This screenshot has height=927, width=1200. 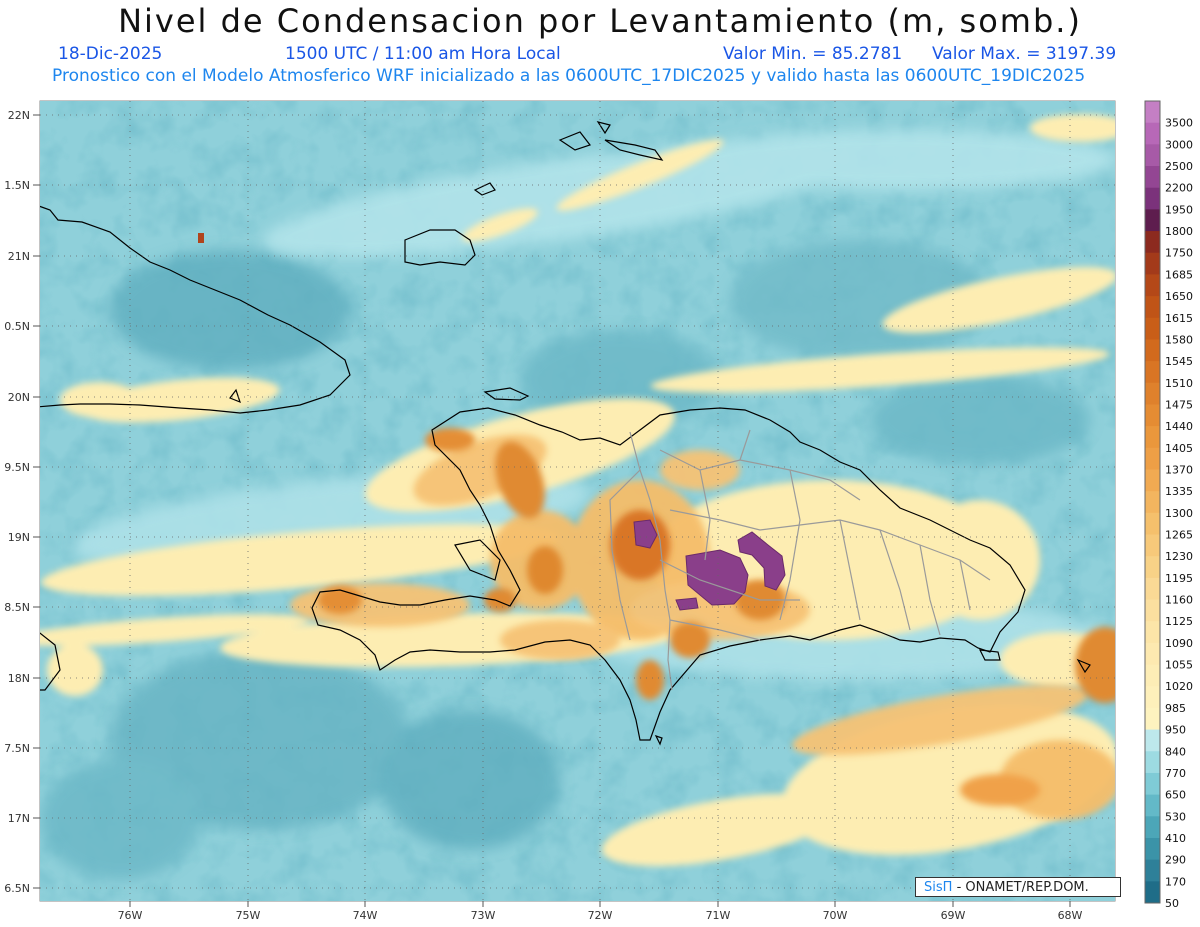 I want to click on credit-box: SisΠ - ONAMET/REP.DOM., so click(x=1018, y=887).